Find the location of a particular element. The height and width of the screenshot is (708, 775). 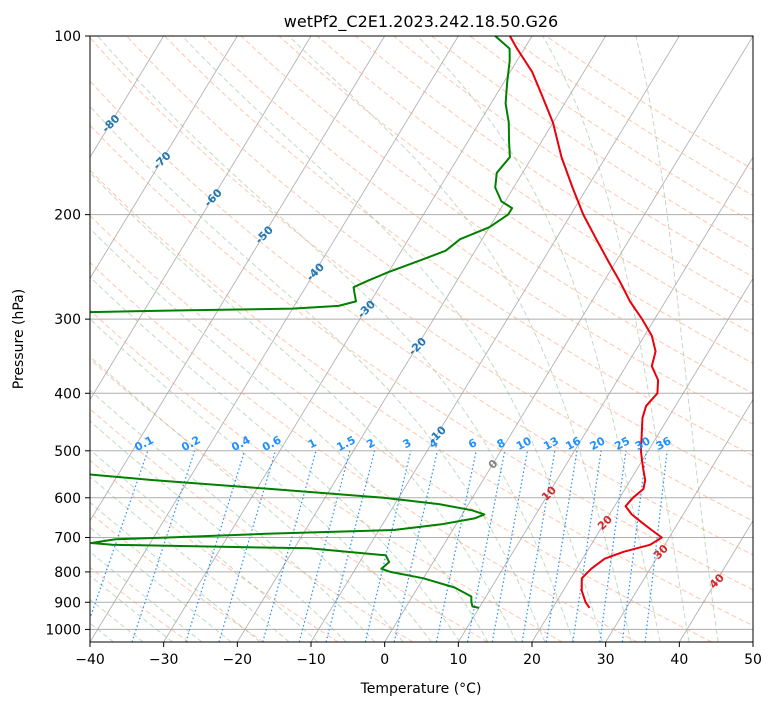

x-tick-label: −20 is located at coordinates (238, 660).